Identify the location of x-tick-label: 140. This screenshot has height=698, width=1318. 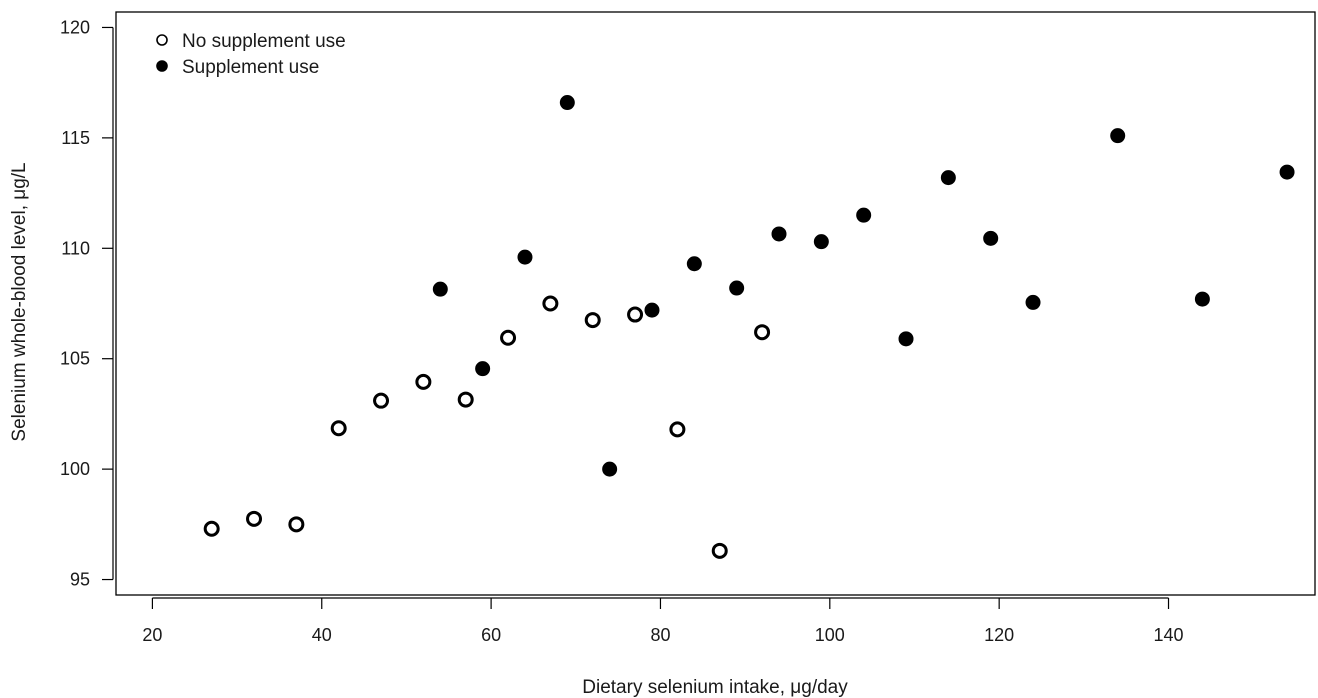
(1168, 635).